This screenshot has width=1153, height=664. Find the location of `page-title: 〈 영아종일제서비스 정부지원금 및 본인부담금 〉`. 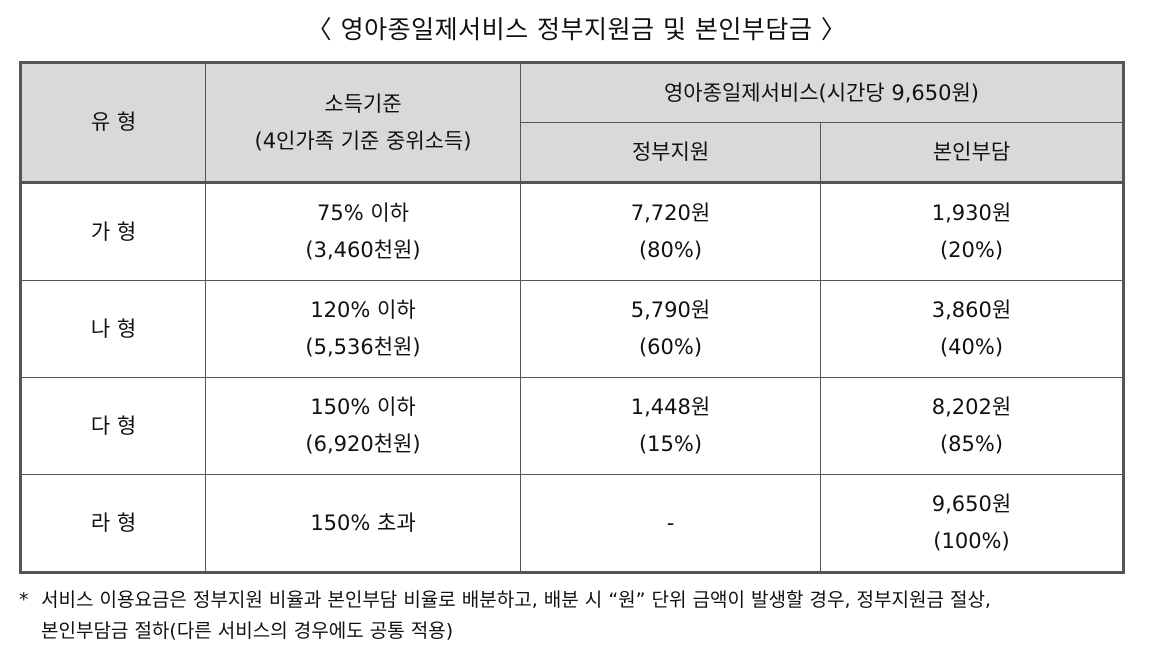

page-title: 〈 영아종일제서비스 정부지원금 및 본인부담금 〉 is located at coordinates (576, 29).